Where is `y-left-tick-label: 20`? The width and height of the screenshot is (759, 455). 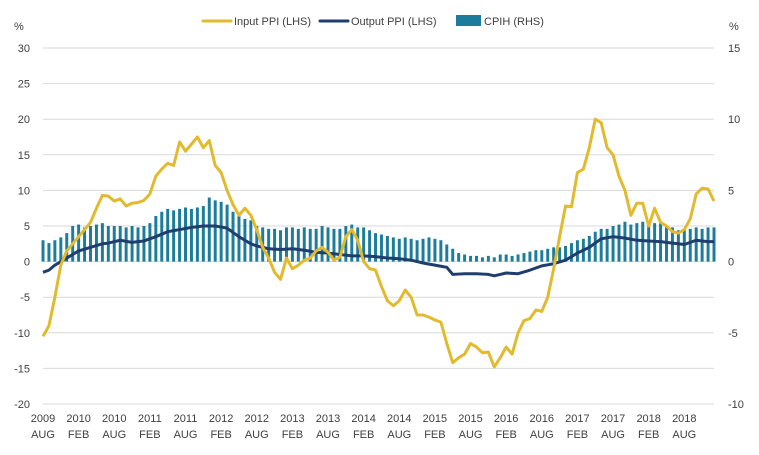
y-left-tick-label: 20 is located at coordinates (24, 120).